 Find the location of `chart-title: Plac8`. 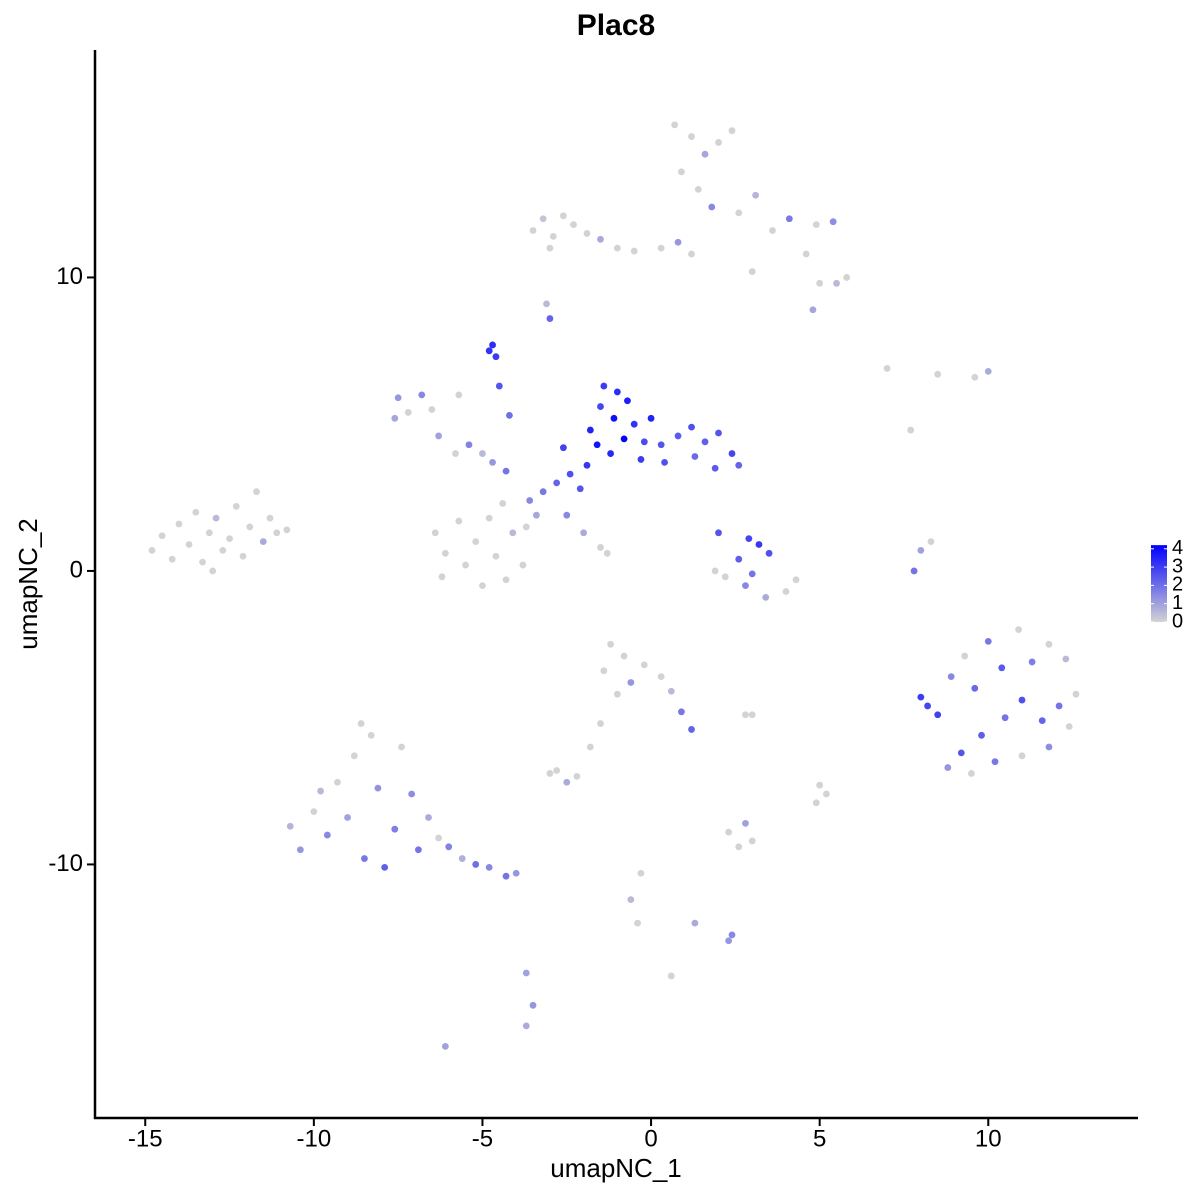

chart-title: Plac8 is located at coordinates (616, 25).